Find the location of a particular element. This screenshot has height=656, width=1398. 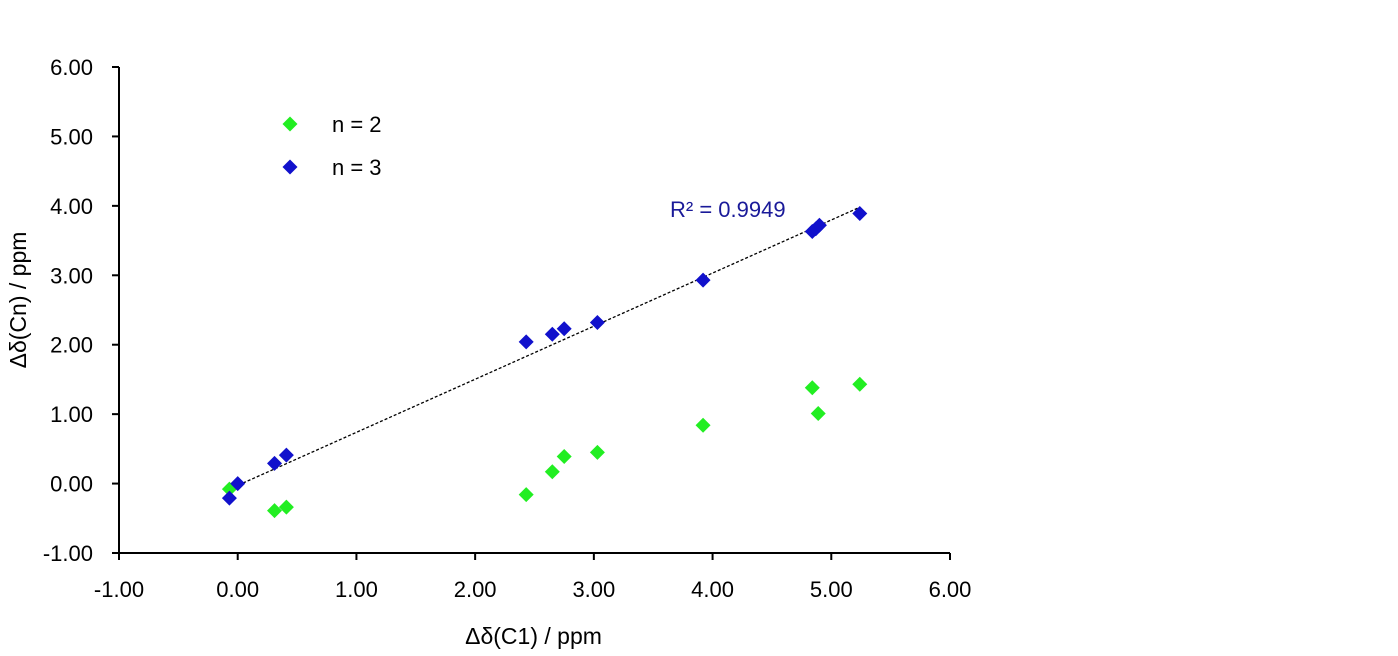

x-tick-label: 3.00 is located at coordinates (593, 589).